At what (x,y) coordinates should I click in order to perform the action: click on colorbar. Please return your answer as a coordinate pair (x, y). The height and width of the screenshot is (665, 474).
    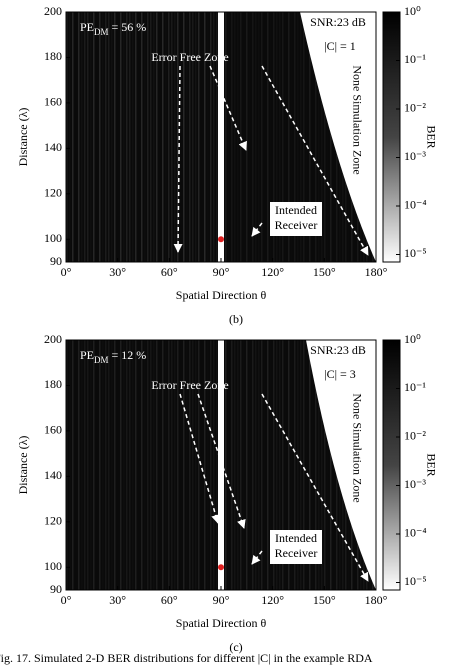
    Looking at the image, I should click on (391, 137).